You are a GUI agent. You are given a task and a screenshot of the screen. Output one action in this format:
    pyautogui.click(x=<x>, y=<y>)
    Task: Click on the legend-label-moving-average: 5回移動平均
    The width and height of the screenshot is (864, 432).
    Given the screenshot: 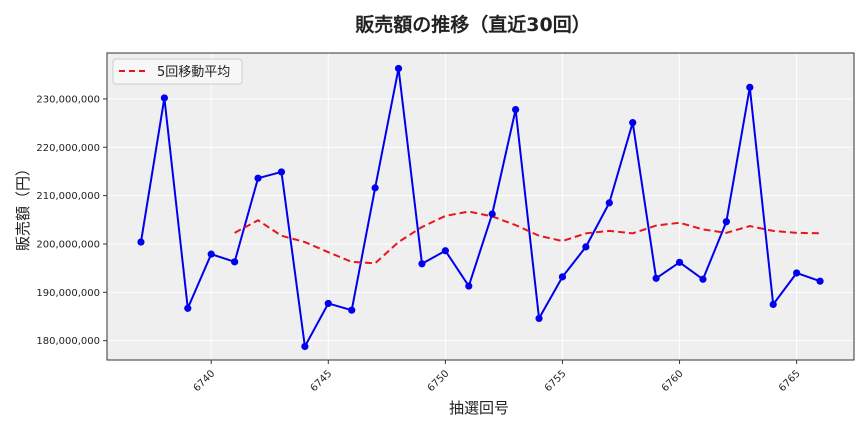 What is the action you would take?
    pyautogui.click(x=193, y=72)
    